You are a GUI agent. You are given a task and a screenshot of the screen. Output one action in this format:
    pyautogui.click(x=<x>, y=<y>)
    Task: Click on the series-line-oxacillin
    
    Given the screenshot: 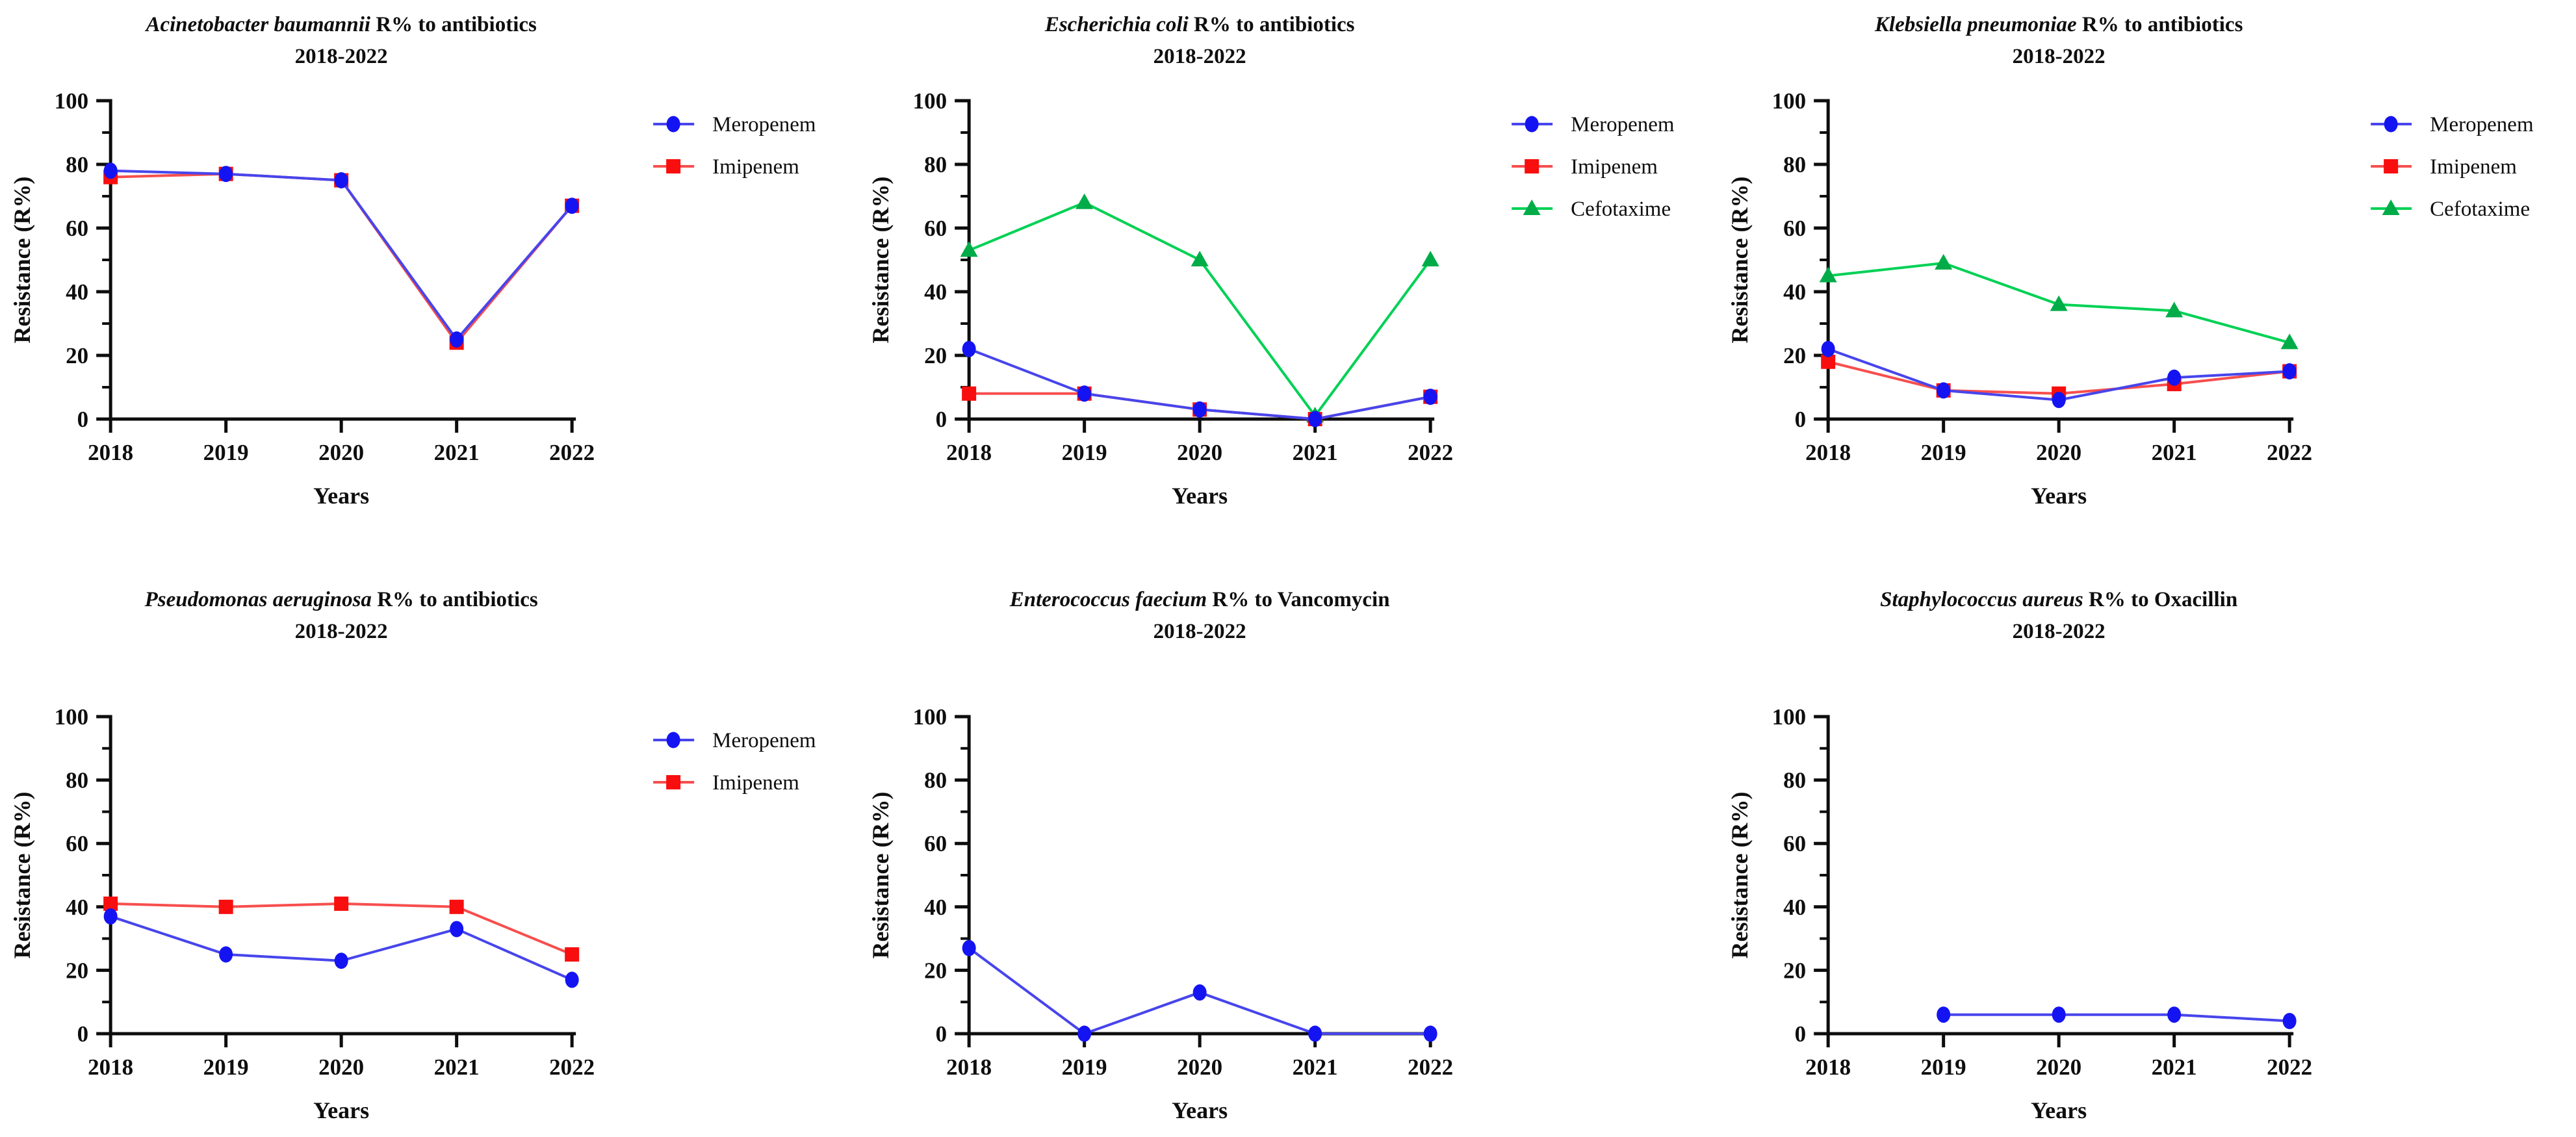 What is the action you would take?
    pyautogui.click(x=2116, y=1018)
    